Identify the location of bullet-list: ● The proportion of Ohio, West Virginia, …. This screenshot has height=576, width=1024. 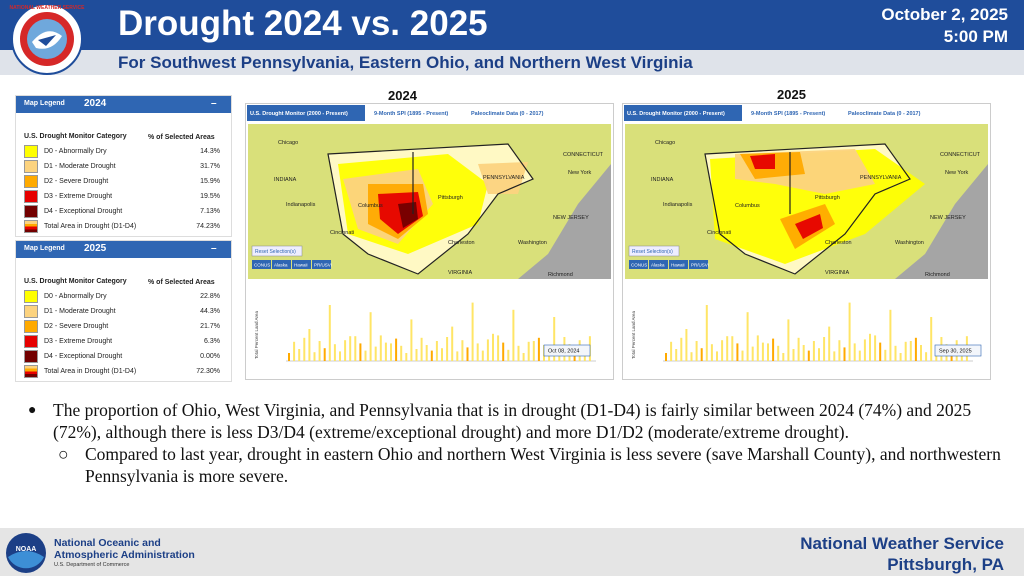
(515, 443).